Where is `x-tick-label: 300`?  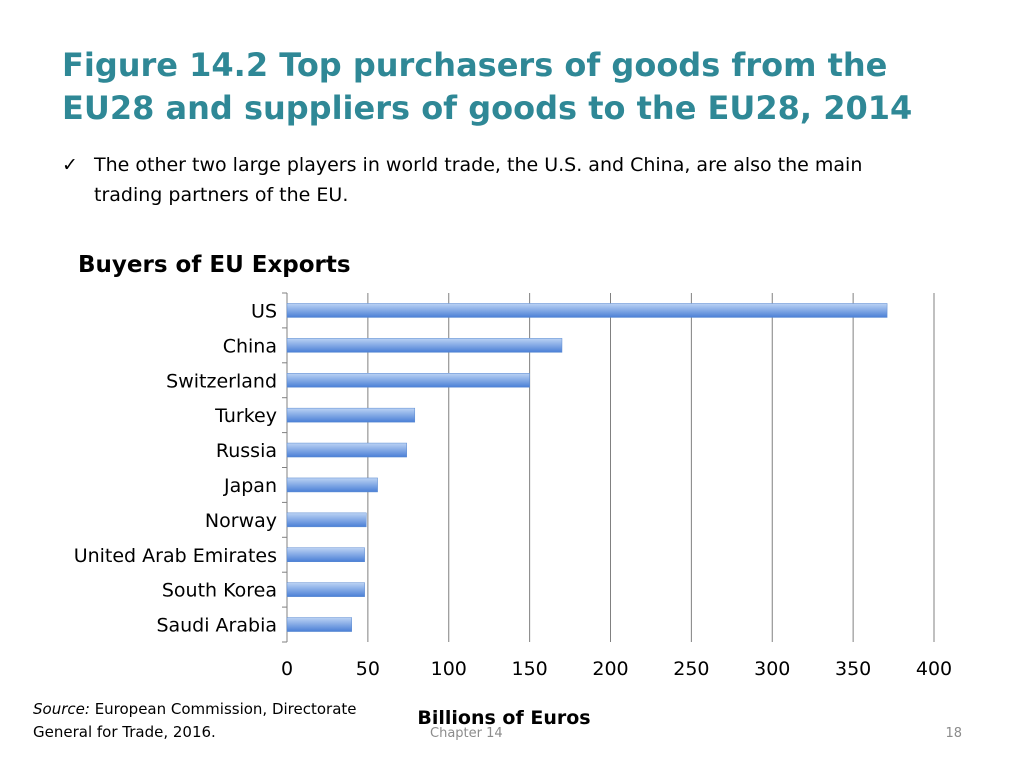
x-tick-label: 300 is located at coordinates (772, 669).